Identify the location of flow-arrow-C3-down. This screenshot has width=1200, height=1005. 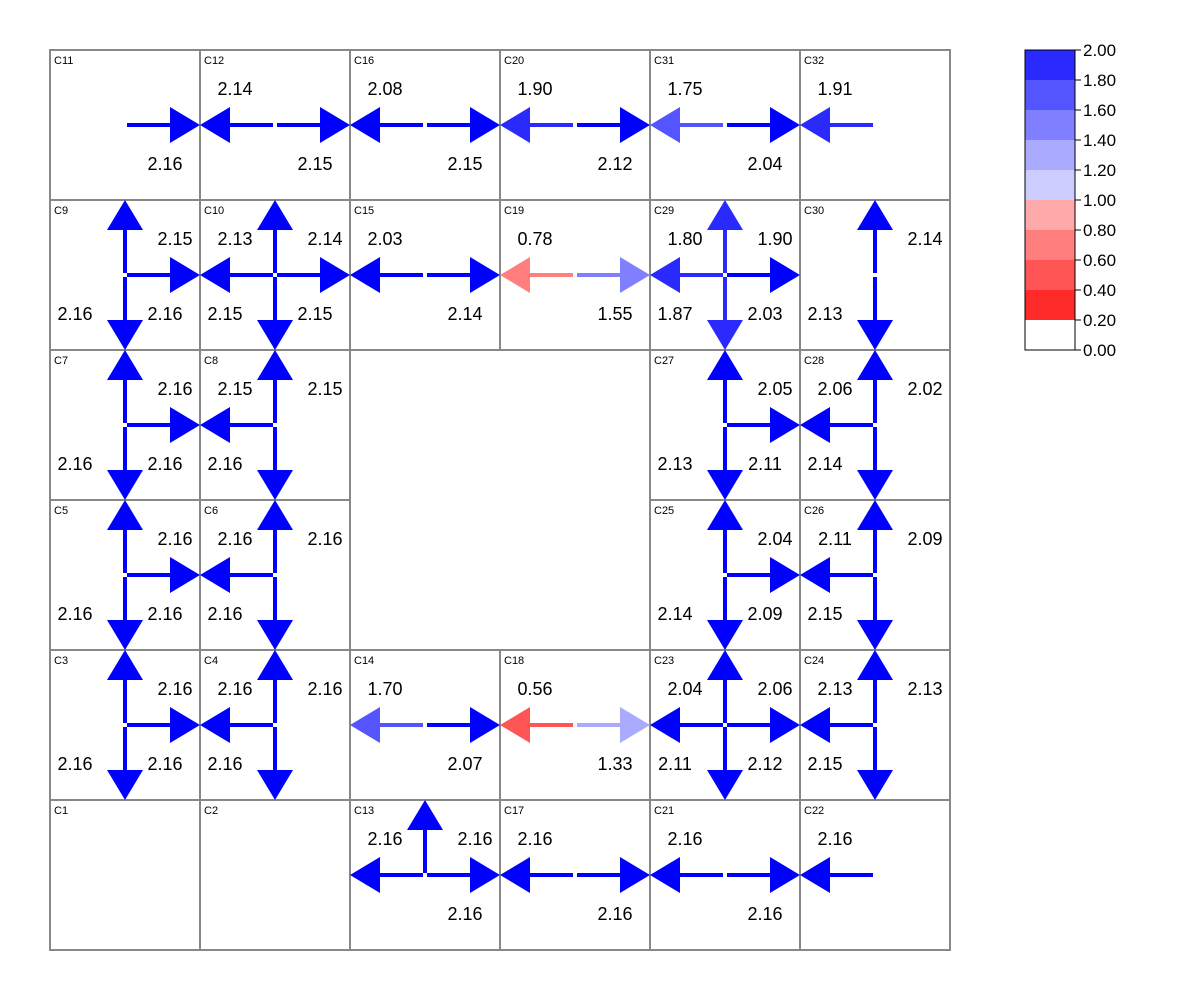
(125, 763).